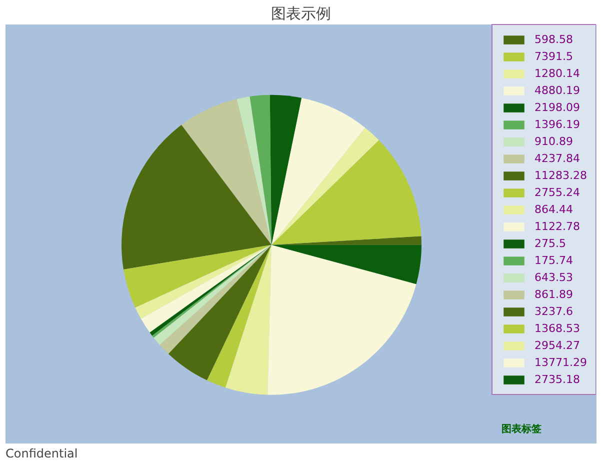  What do you see at coordinates (550, 243) in the screenshot?
I see `legend-label: 275.5` at bounding box center [550, 243].